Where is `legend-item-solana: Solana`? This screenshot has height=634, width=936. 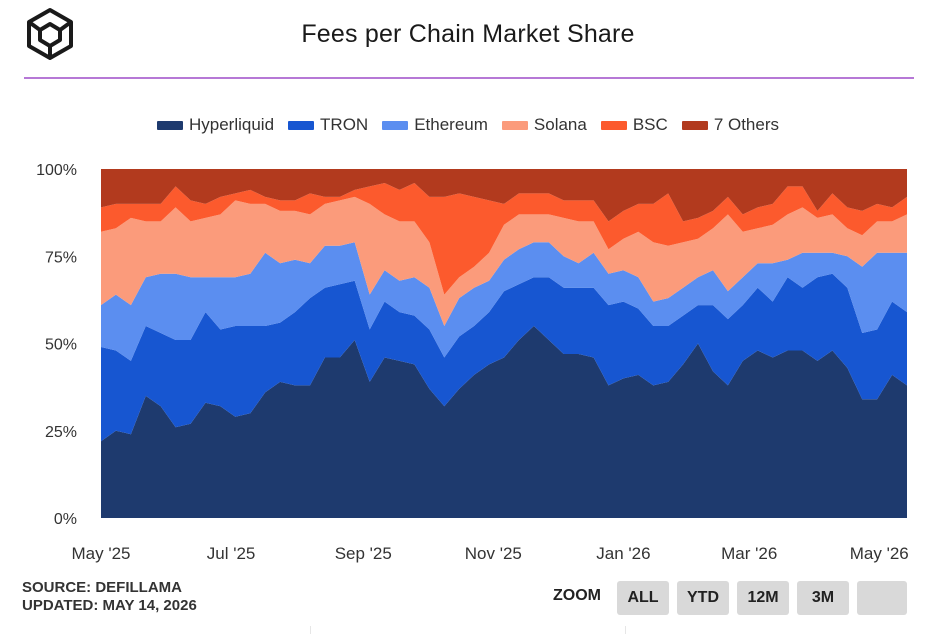
legend-item-solana: Solana is located at coordinates (544, 125).